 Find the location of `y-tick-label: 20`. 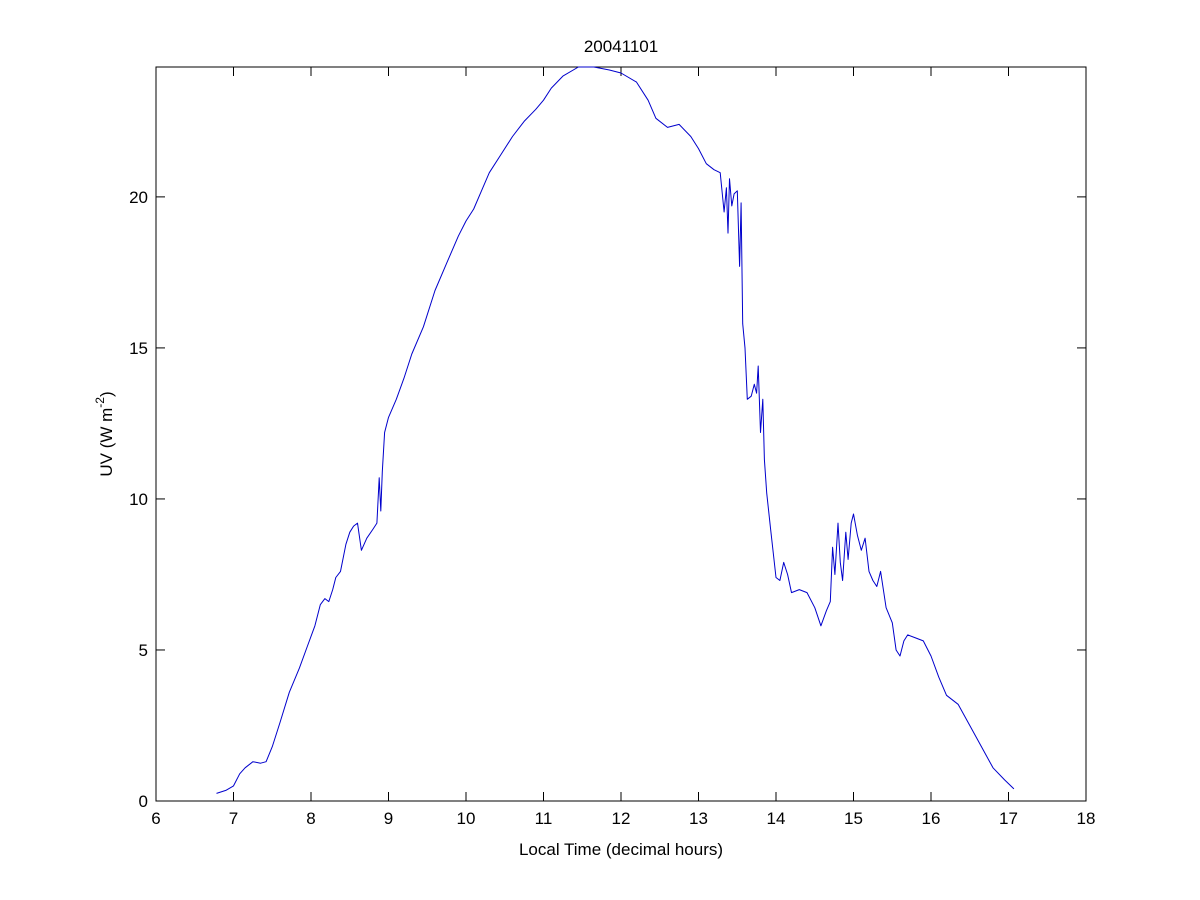

y-tick-label: 20 is located at coordinates (138, 197).